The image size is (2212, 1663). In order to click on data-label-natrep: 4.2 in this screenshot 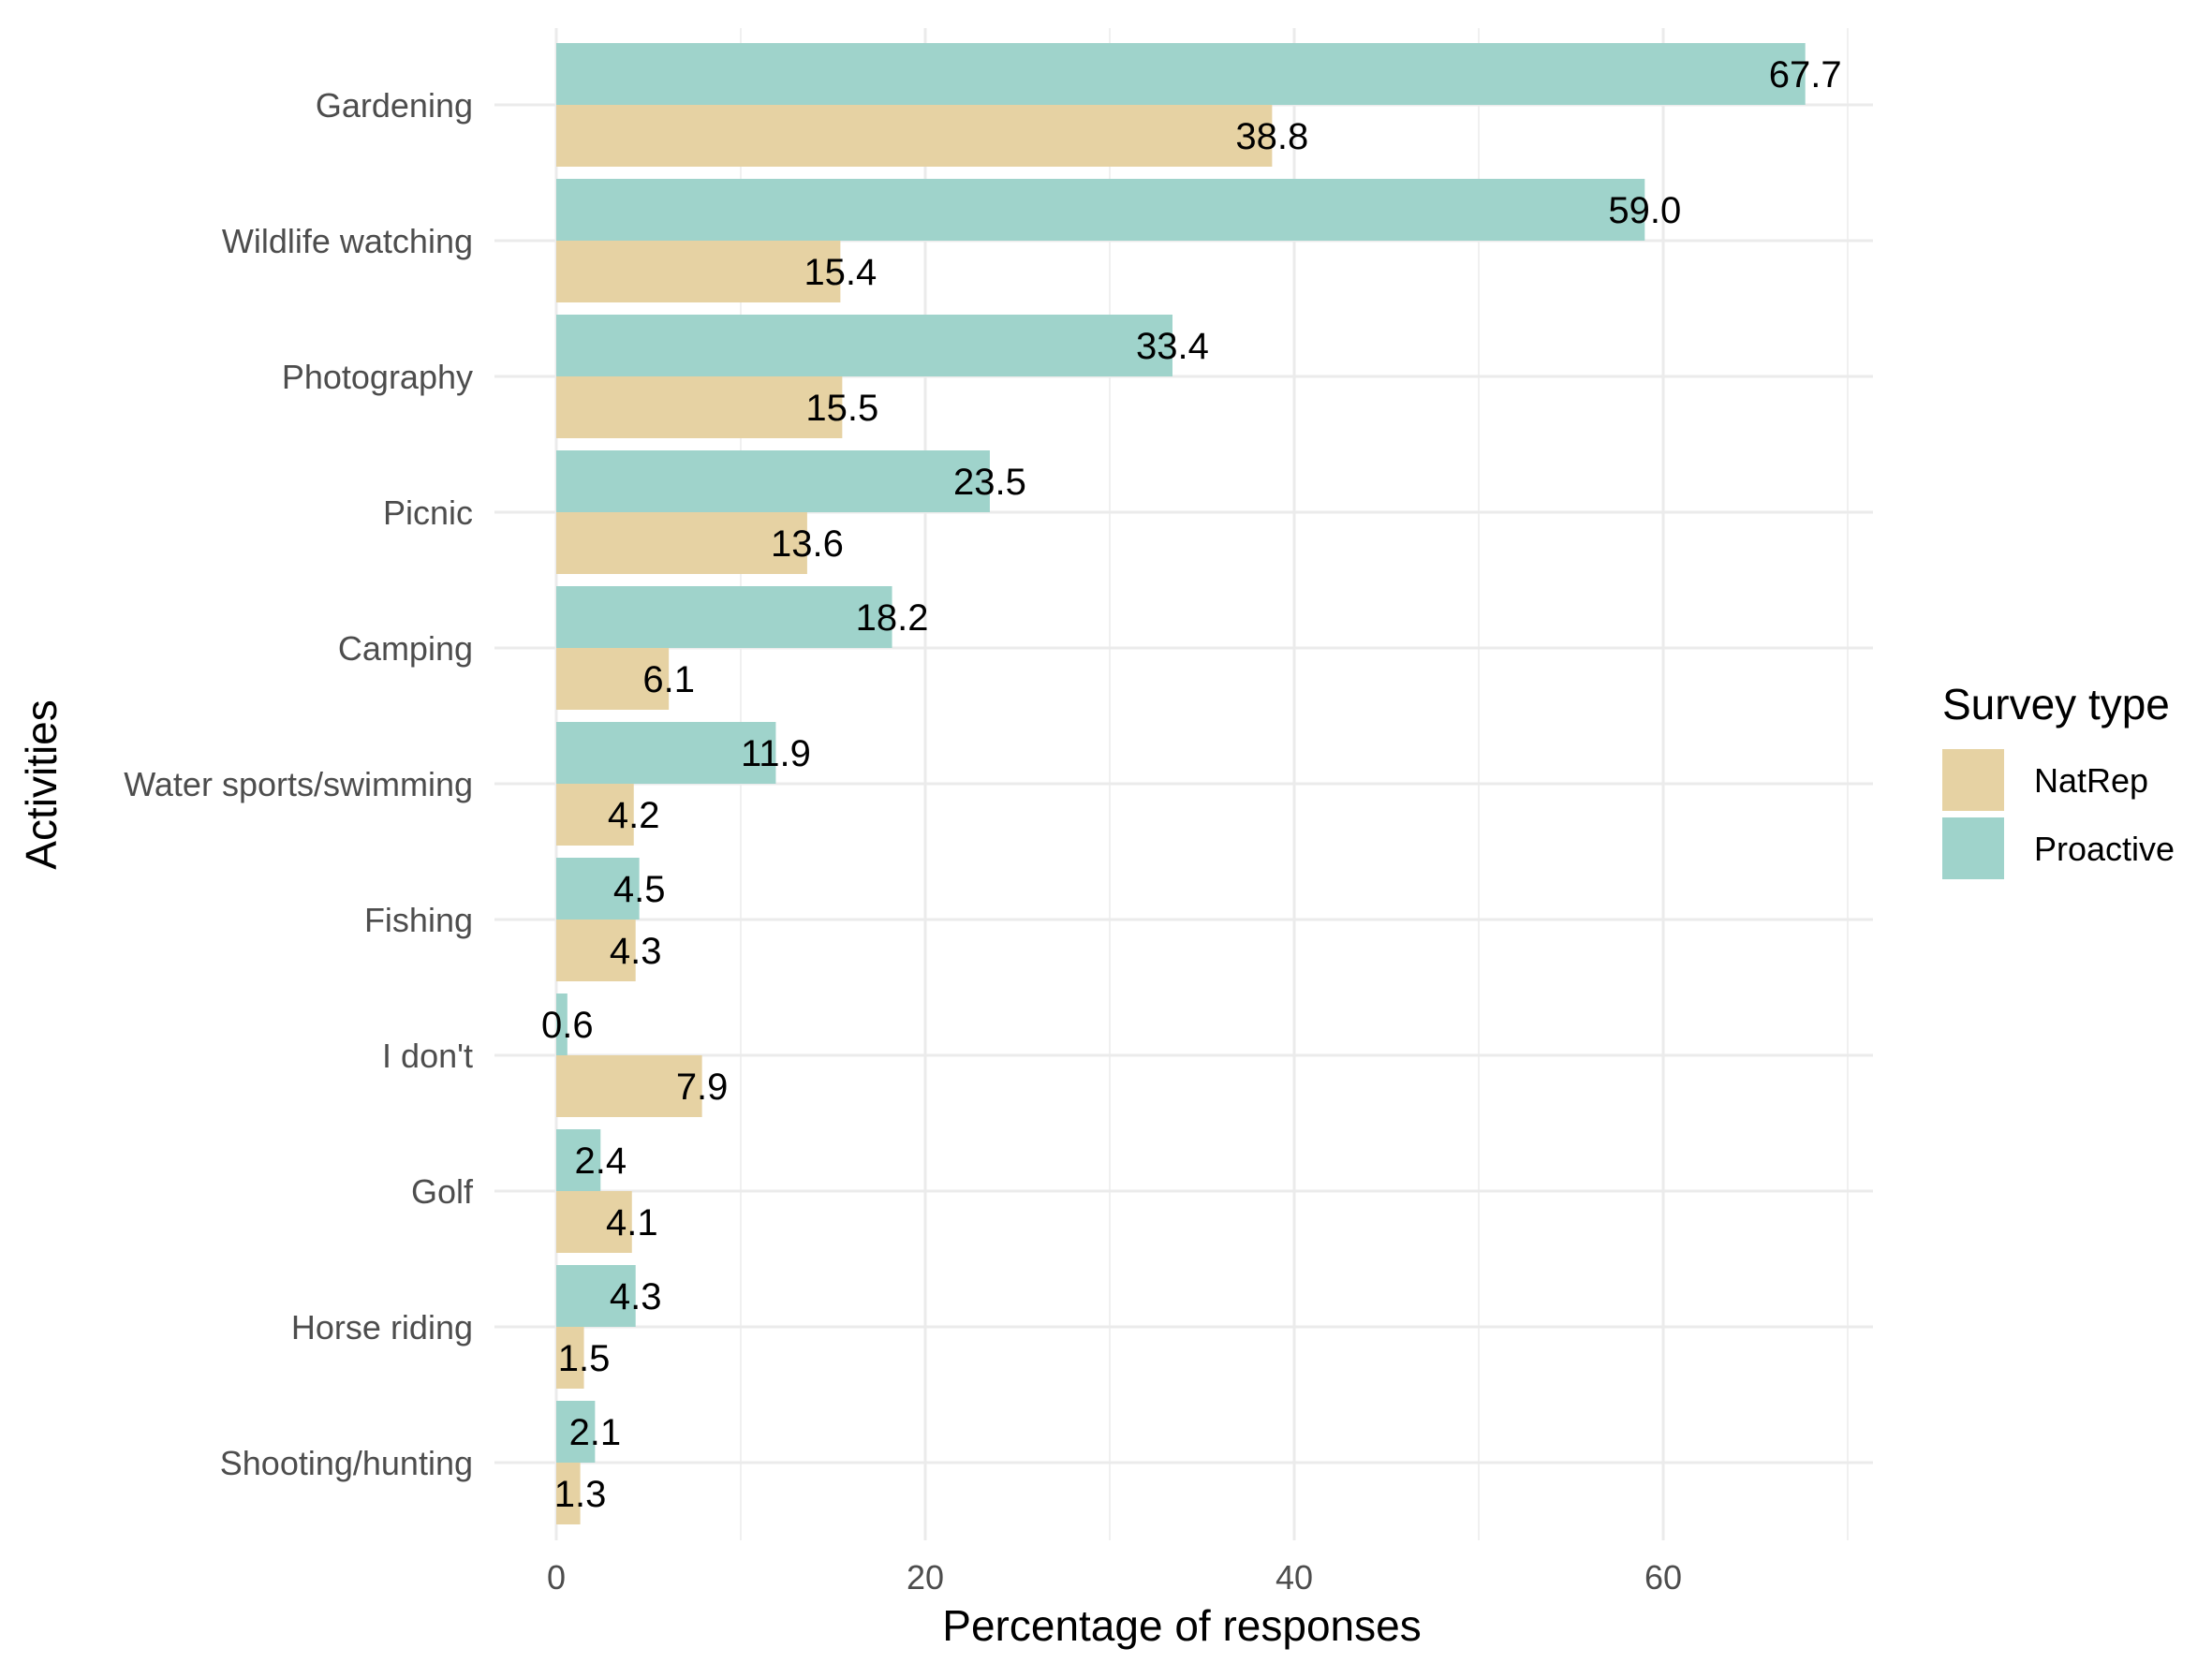, I will do `click(634, 815)`.